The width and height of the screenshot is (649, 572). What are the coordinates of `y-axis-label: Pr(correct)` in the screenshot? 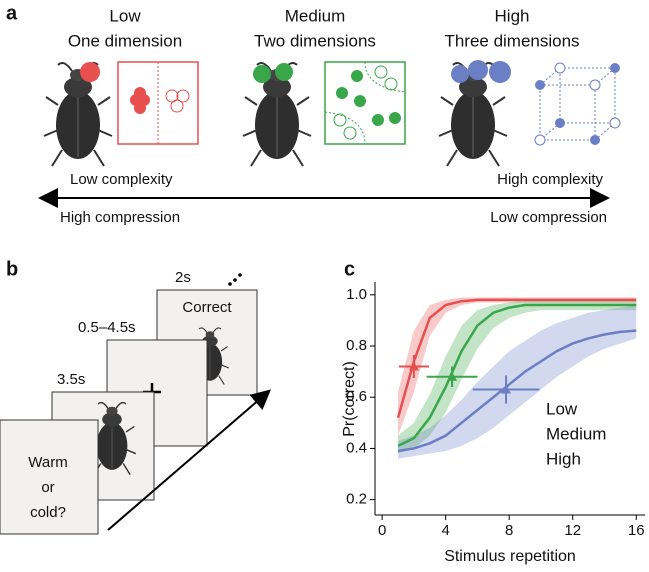 It's located at (349, 399).